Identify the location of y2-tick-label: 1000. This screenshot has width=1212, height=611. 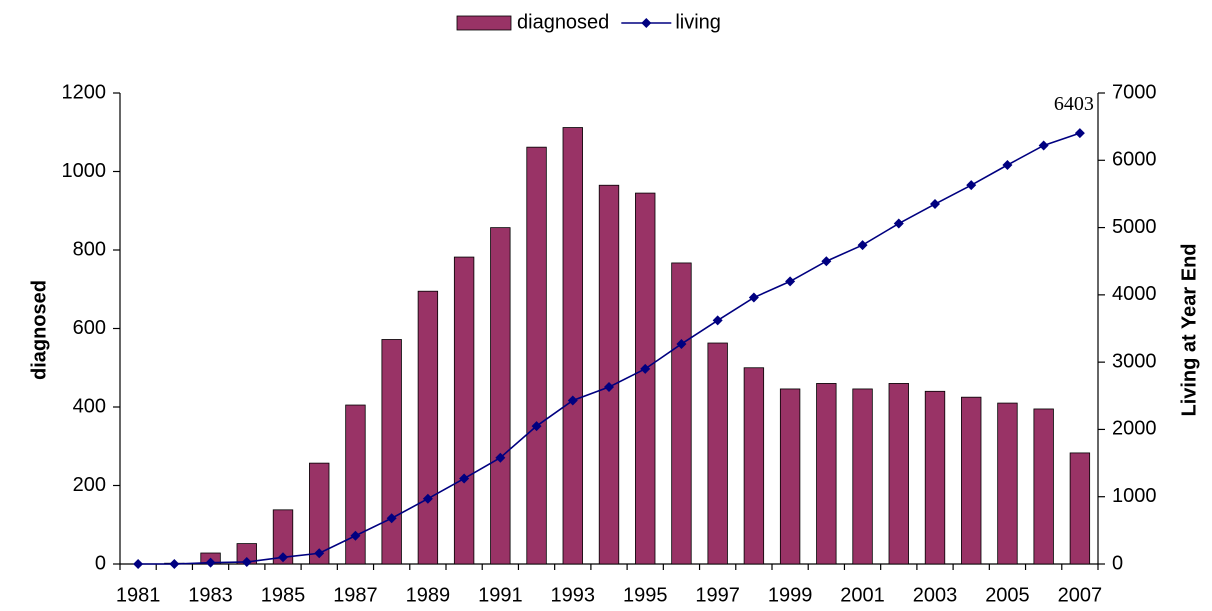
(1134, 496).